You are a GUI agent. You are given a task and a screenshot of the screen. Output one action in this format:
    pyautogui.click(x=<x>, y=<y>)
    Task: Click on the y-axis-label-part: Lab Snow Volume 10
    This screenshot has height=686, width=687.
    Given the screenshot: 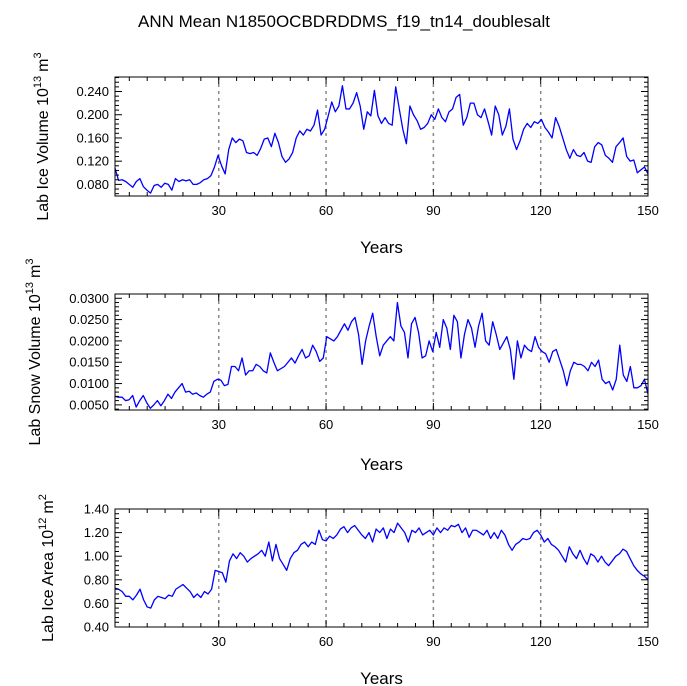 What is the action you would take?
    pyautogui.click(x=35, y=369)
    